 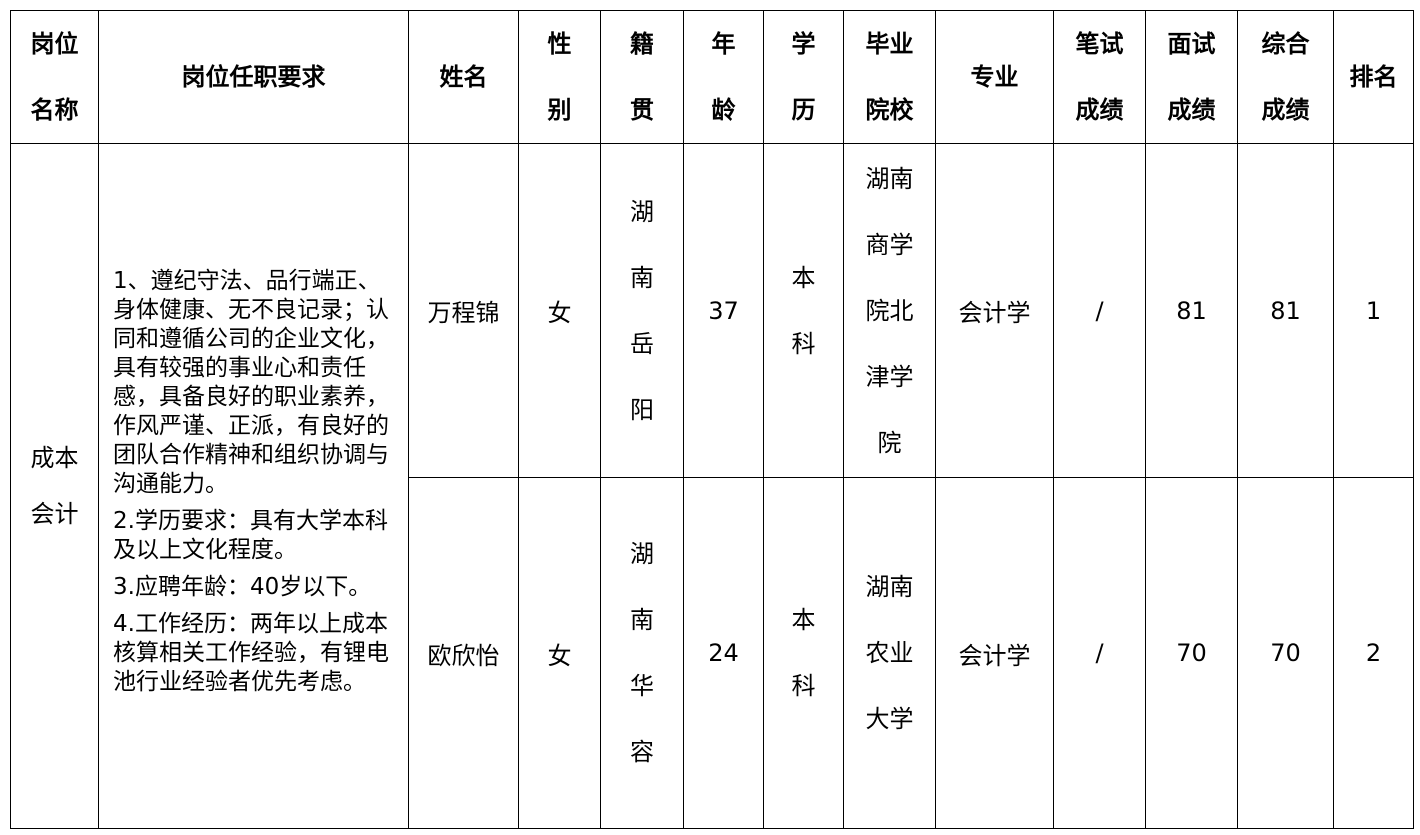 I want to click on header-education: 学历, so click(x=803, y=77).